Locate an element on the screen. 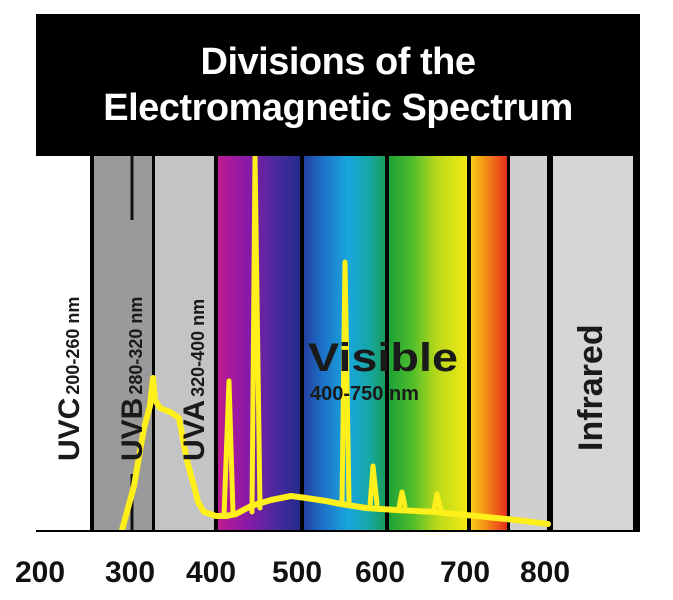 The width and height of the screenshot is (673, 600). infrared-band is located at coordinates (593, 343).